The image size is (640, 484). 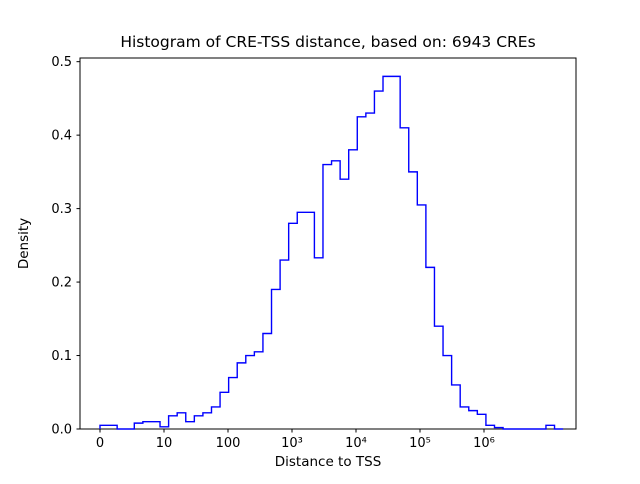 I want to click on x-axis-ticks: 0 10 100 10³ 10⁴ 10⁵ 10⁶, so click(x=295, y=440).